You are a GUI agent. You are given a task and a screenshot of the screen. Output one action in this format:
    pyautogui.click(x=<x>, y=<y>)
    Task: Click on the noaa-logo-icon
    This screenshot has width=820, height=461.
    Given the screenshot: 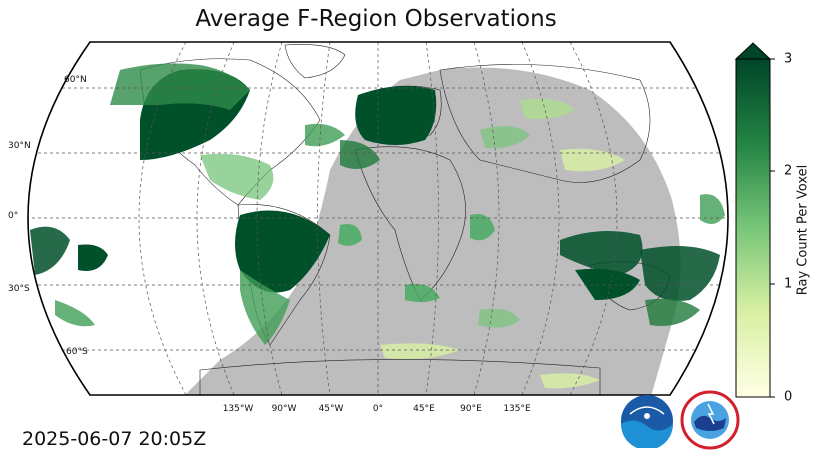 What is the action you would take?
    pyautogui.click(x=647, y=421)
    